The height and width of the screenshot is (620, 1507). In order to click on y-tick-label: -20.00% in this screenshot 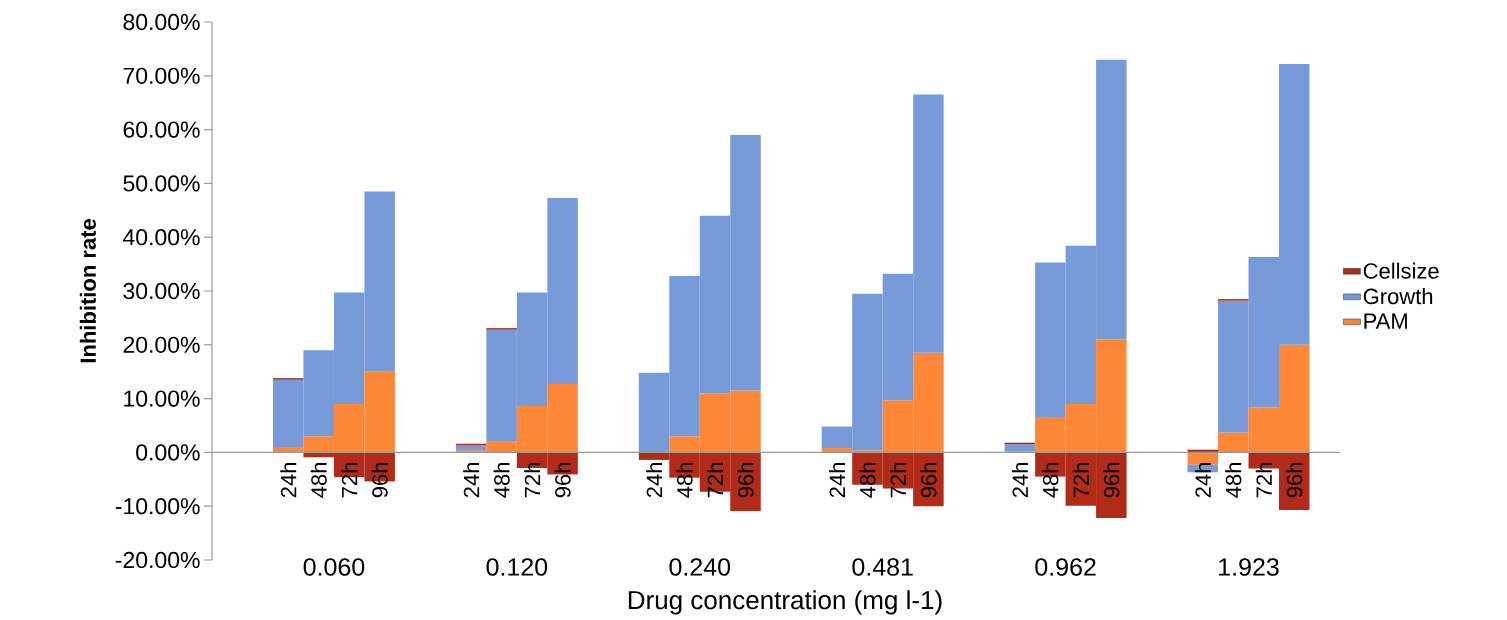, I will do `click(157, 560)`.